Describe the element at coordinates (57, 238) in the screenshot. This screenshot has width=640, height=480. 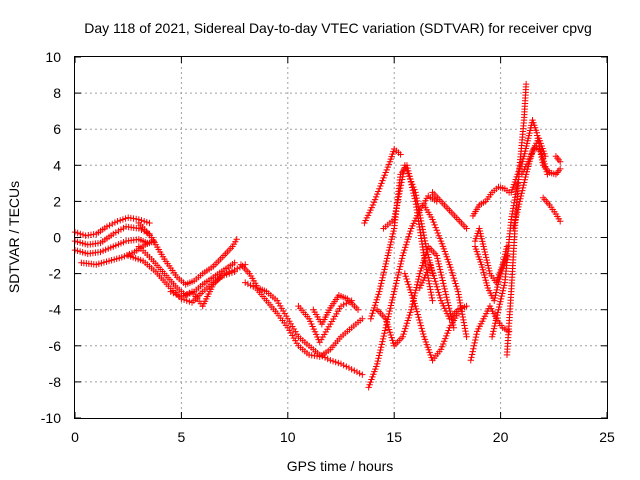
I see `y-tick-label: 0` at that location.